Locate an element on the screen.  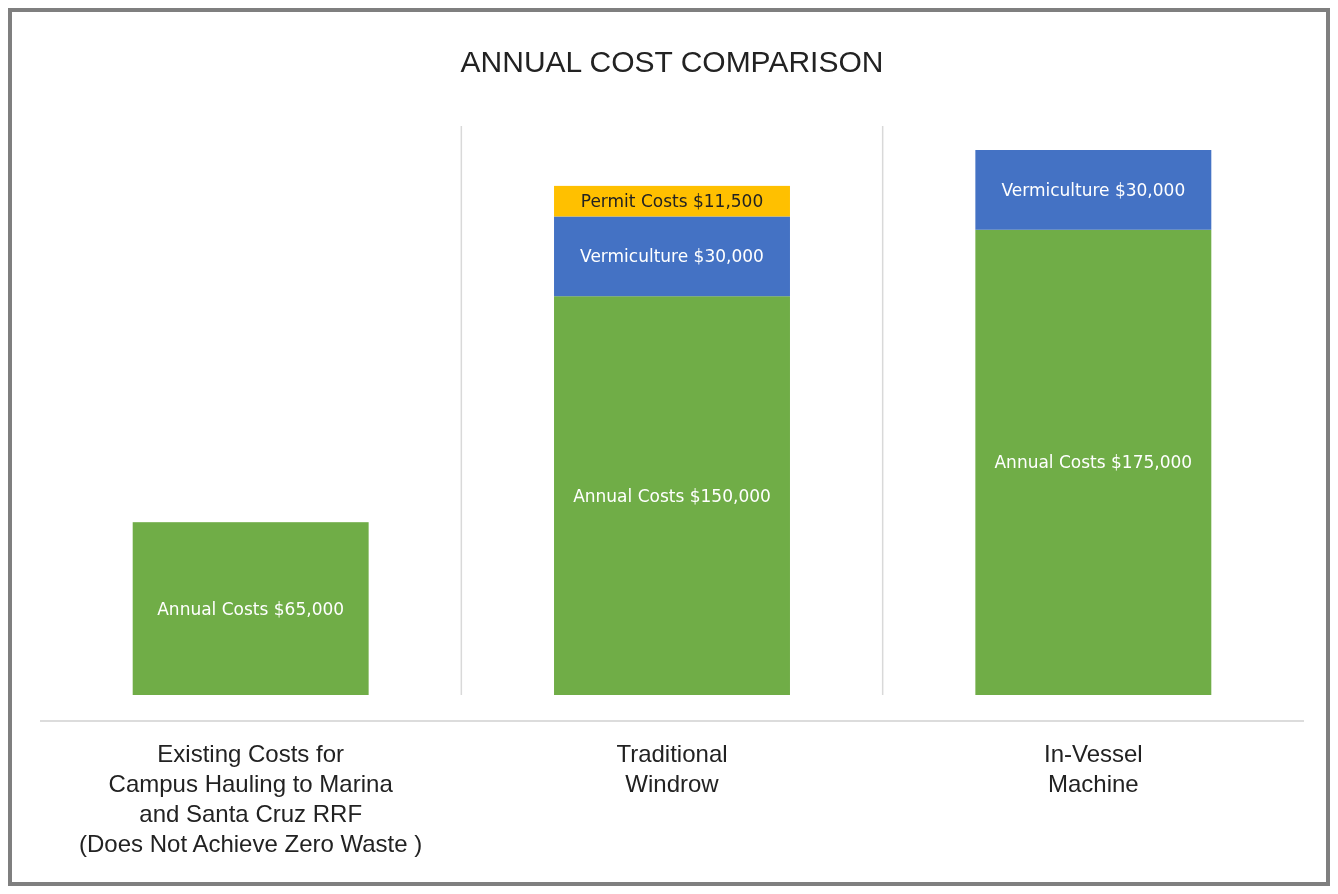
chart-title: ANNUAL COST COMPARISON is located at coordinates (672, 61).